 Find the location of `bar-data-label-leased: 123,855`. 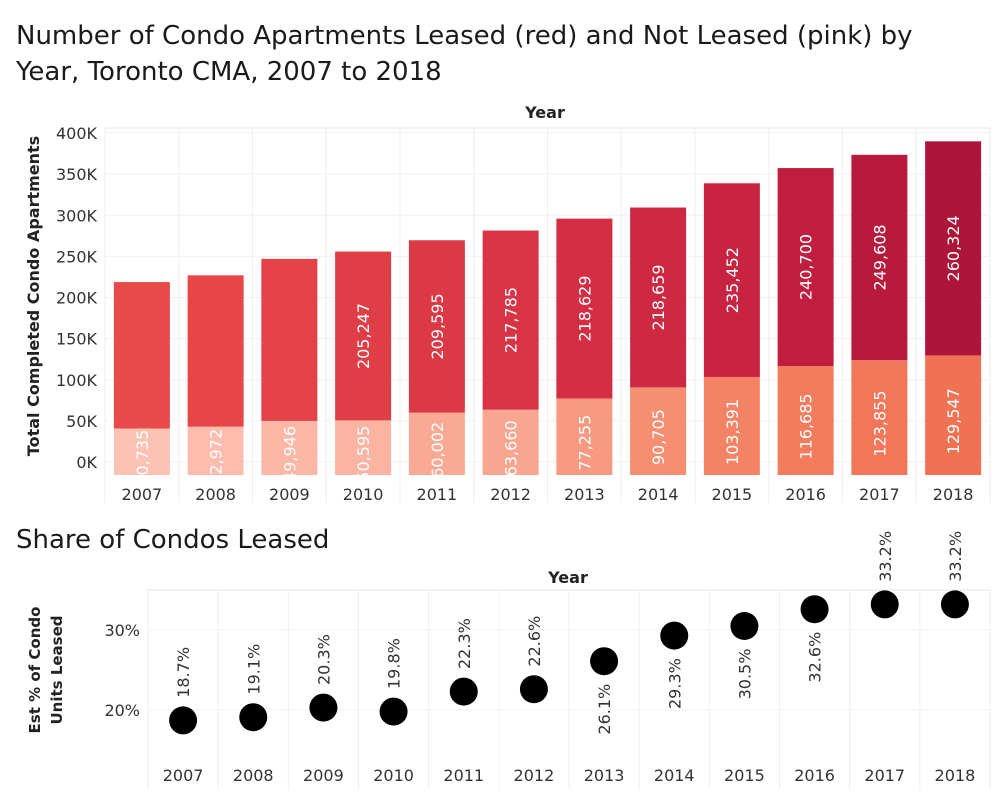

bar-data-label-leased: 123,855 is located at coordinates (879, 423).